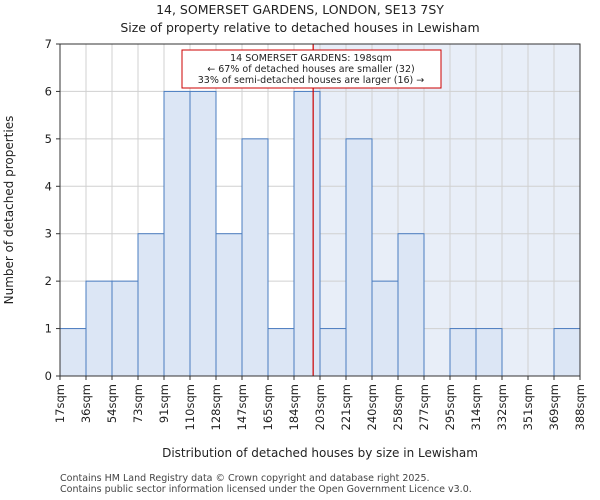  Describe the element at coordinates (60, 403) in the screenshot. I see `x-tick-label: 17sqm` at that location.